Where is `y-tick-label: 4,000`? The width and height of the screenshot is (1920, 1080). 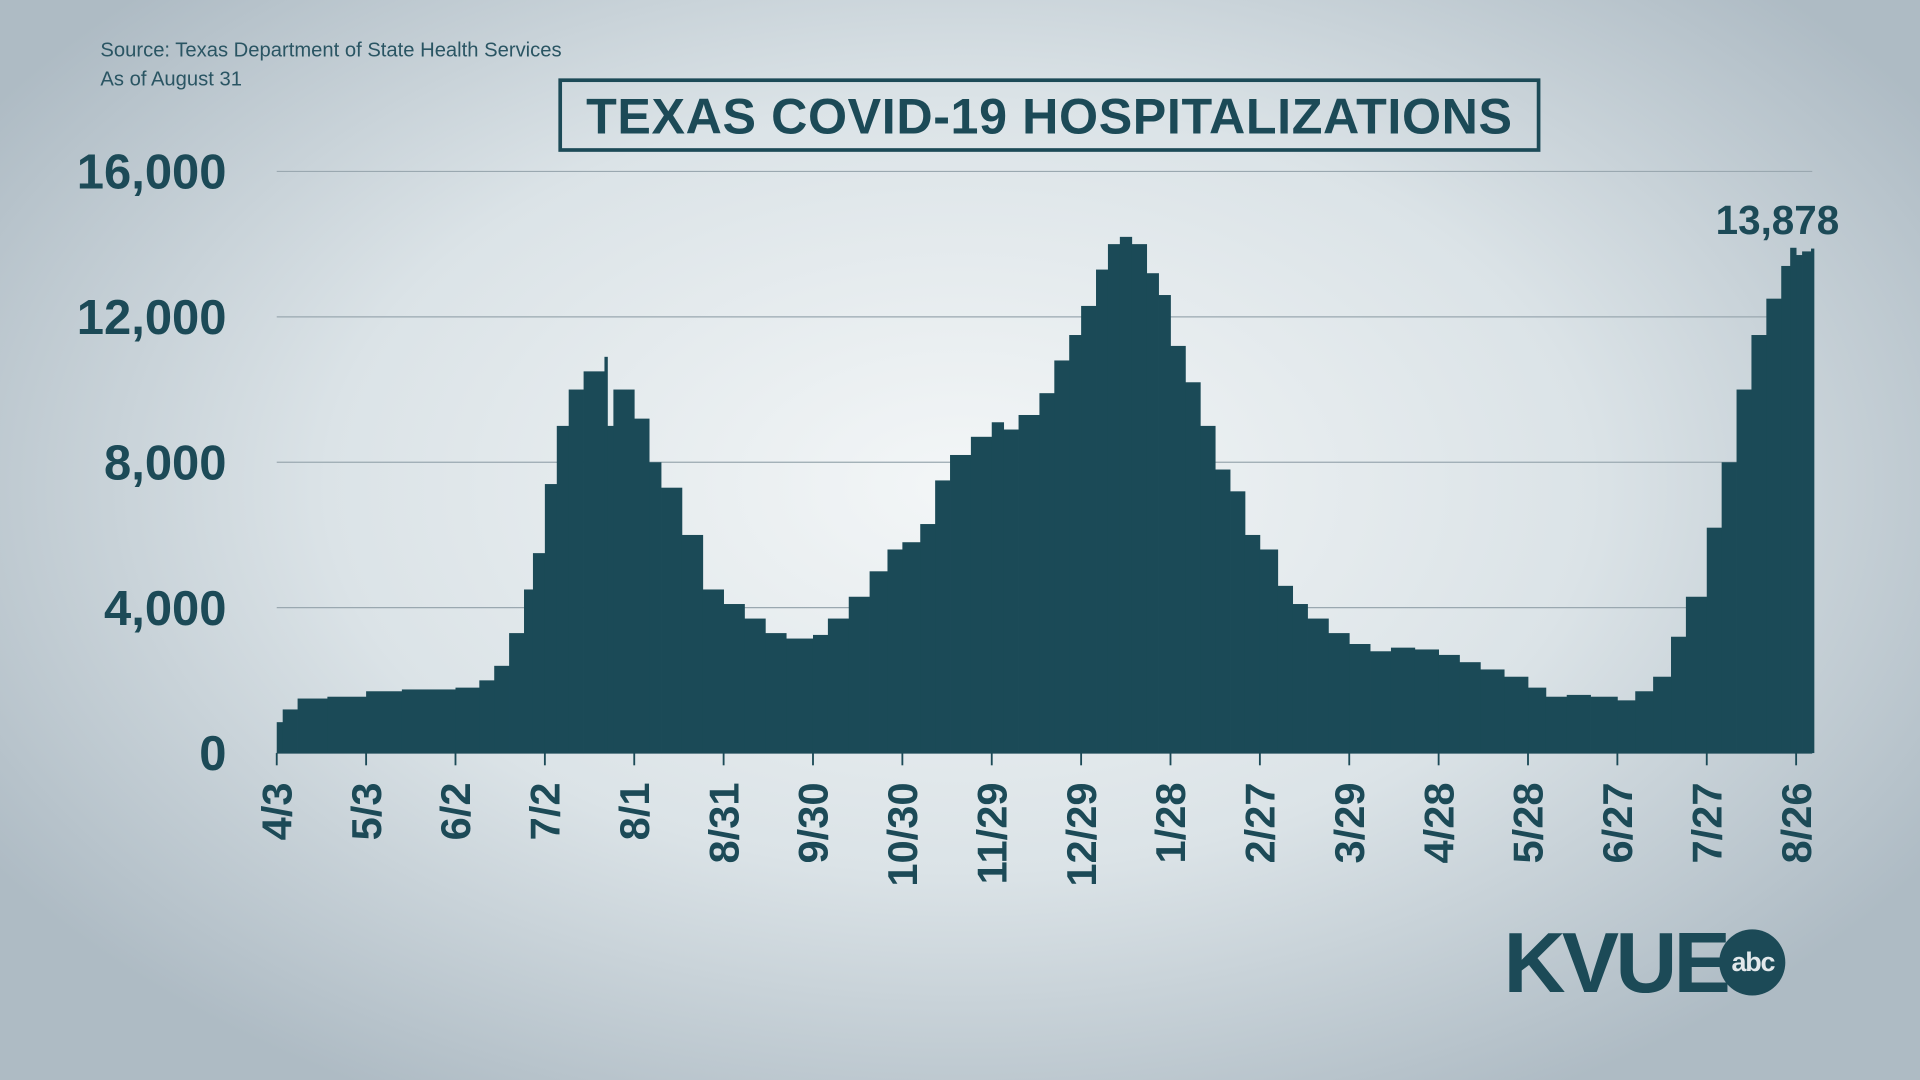
y-tick-label: 4,000 is located at coordinates (165, 609).